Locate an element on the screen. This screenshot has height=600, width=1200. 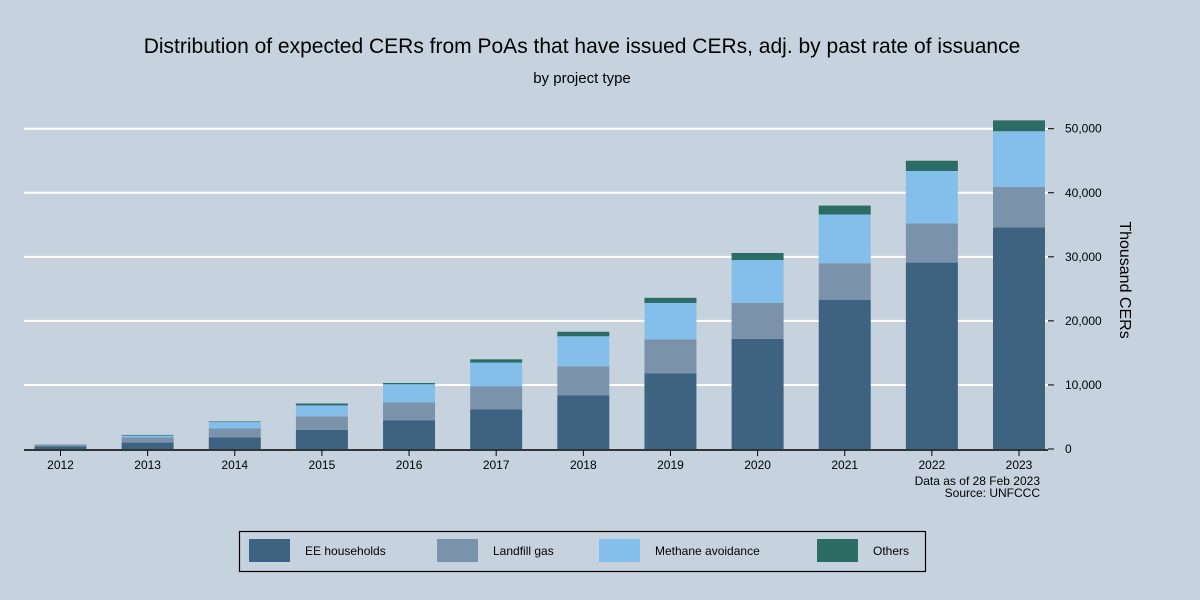
bar-segment-others-2018 is located at coordinates (583, 334).